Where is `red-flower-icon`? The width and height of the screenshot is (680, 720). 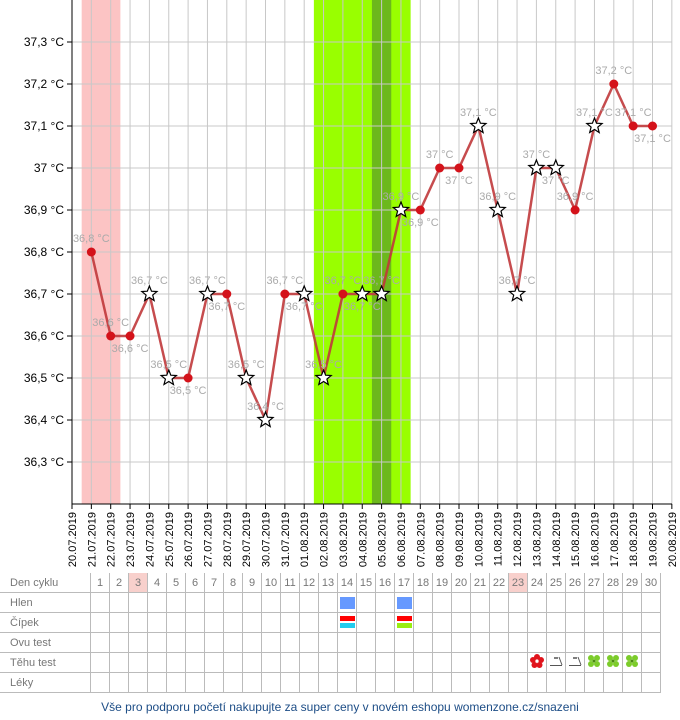 red-flower-icon is located at coordinates (537, 662).